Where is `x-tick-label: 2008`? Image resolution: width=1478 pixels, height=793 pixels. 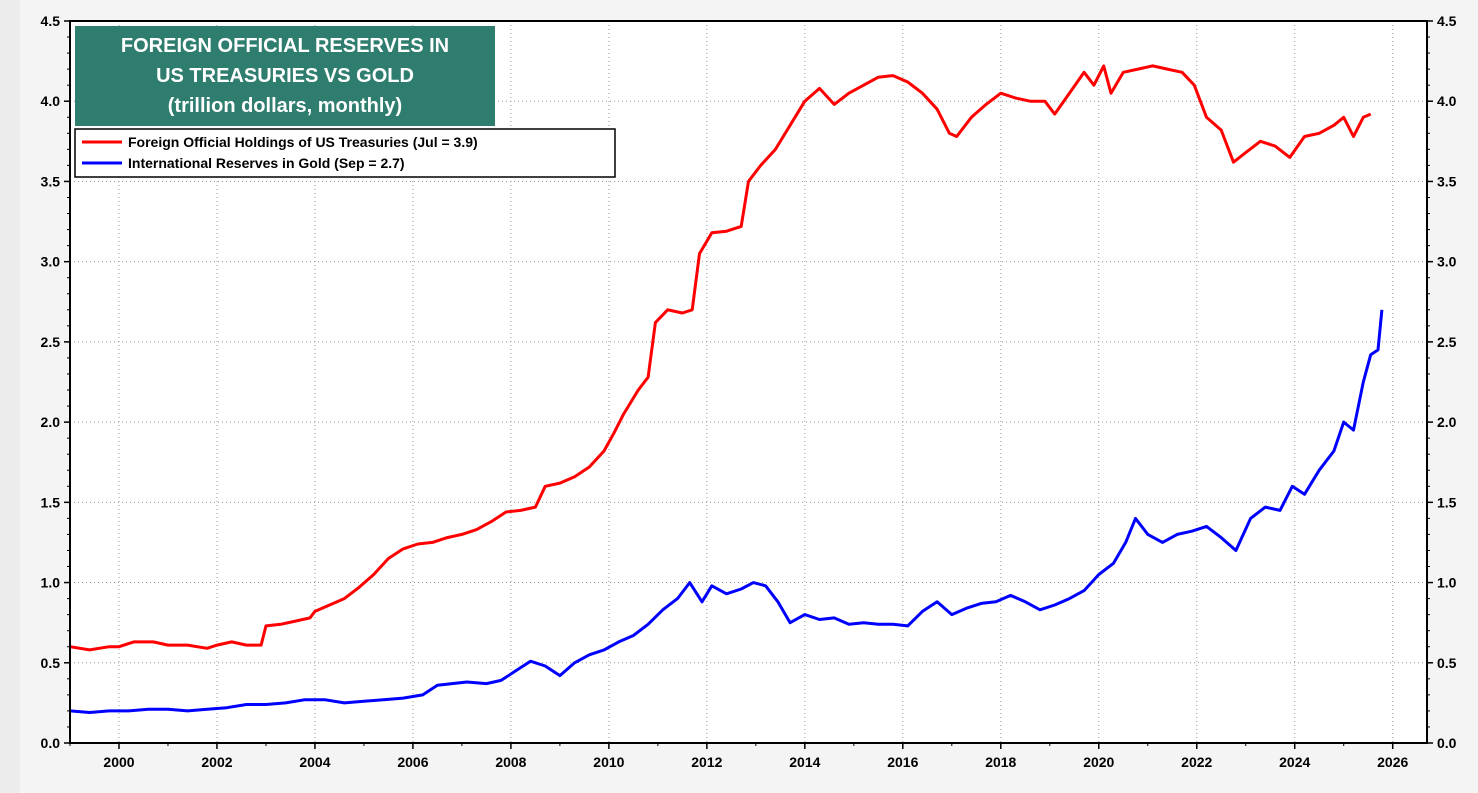 x-tick-label: 2008 is located at coordinates (510, 762).